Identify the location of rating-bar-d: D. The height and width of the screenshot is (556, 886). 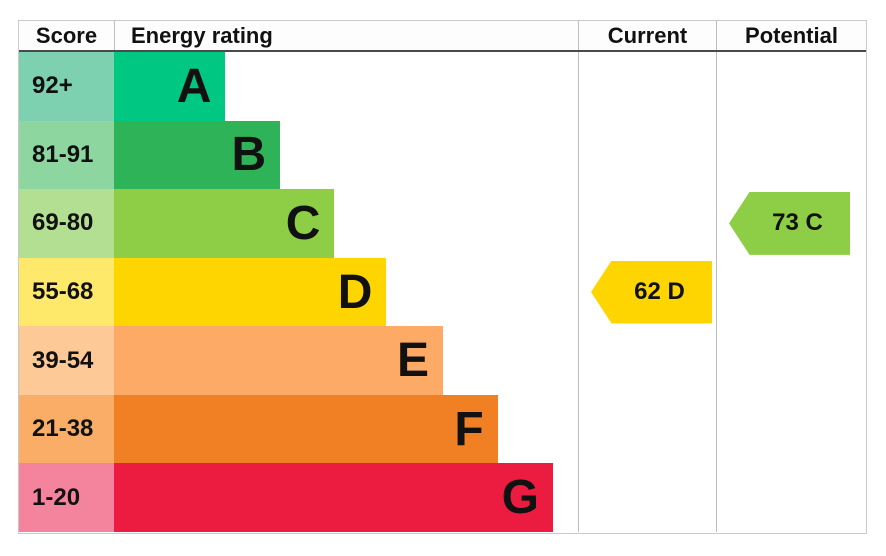
(250, 292).